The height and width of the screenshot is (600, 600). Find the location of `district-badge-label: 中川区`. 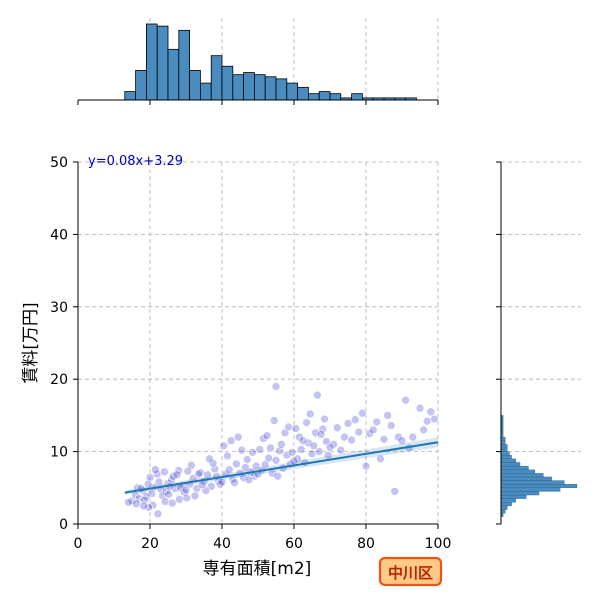

district-badge-label: 中川区 is located at coordinates (410, 573).